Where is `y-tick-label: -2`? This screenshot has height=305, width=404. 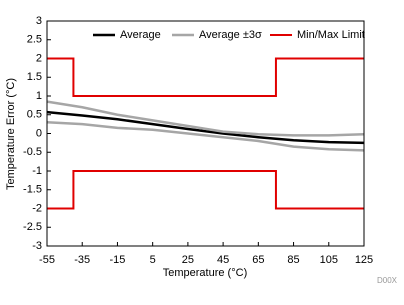
y-tick-label: -2 is located at coordinates (37, 208).